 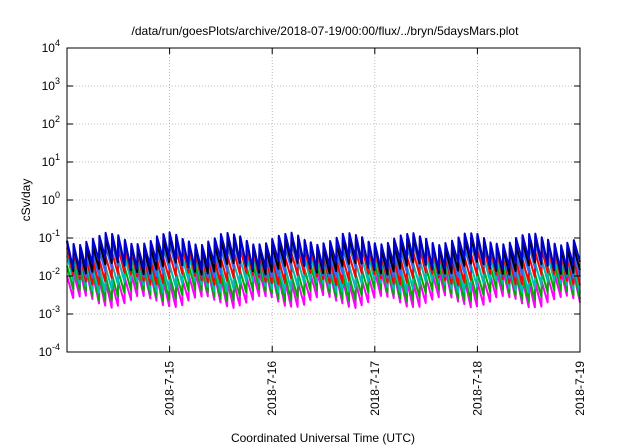 I want to click on x-axis-label: Coordinated Universal Time (UTC), so click(x=323, y=438).